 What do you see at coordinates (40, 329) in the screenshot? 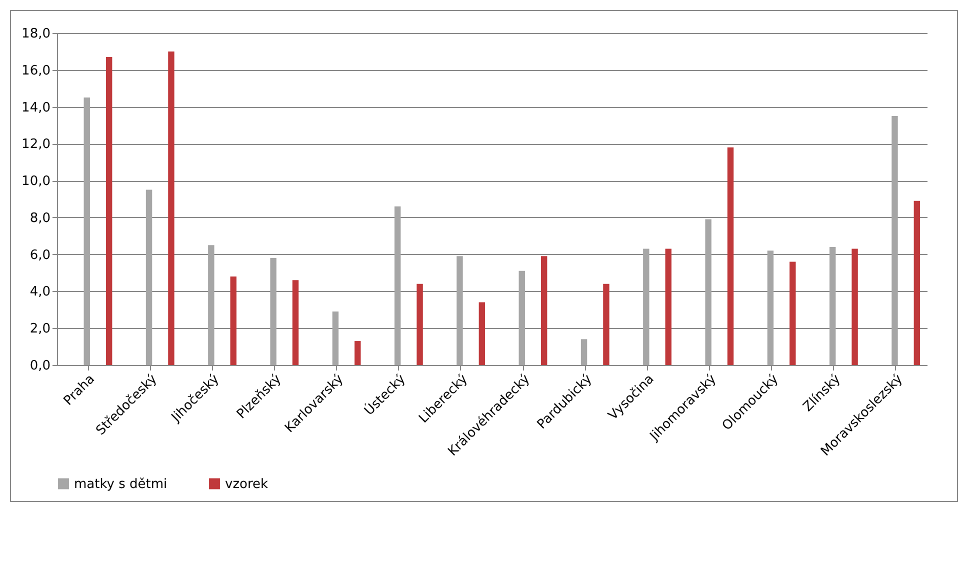
I see `y-tick-label: 2,0` at bounding box center [40, 329].